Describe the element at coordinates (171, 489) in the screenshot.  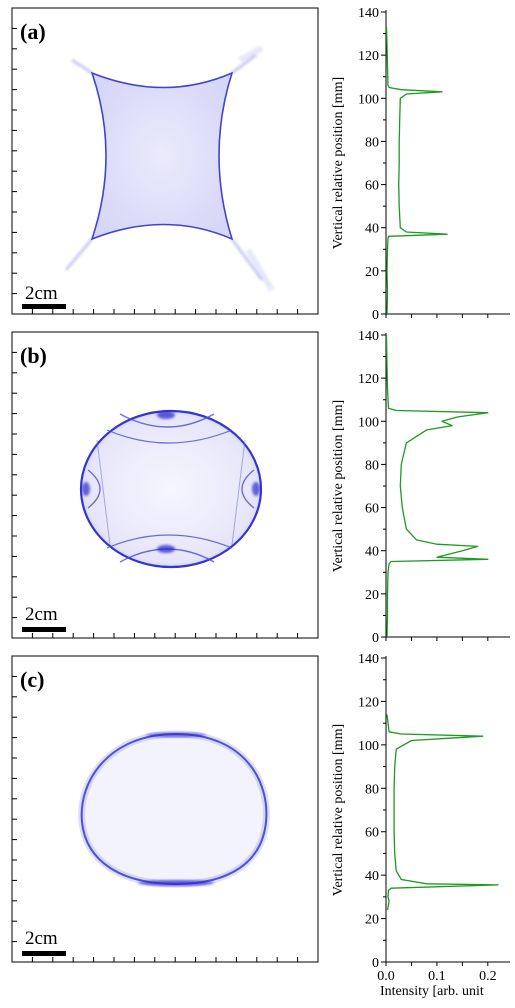
I see `caustic-ellipse-shape` at that location.